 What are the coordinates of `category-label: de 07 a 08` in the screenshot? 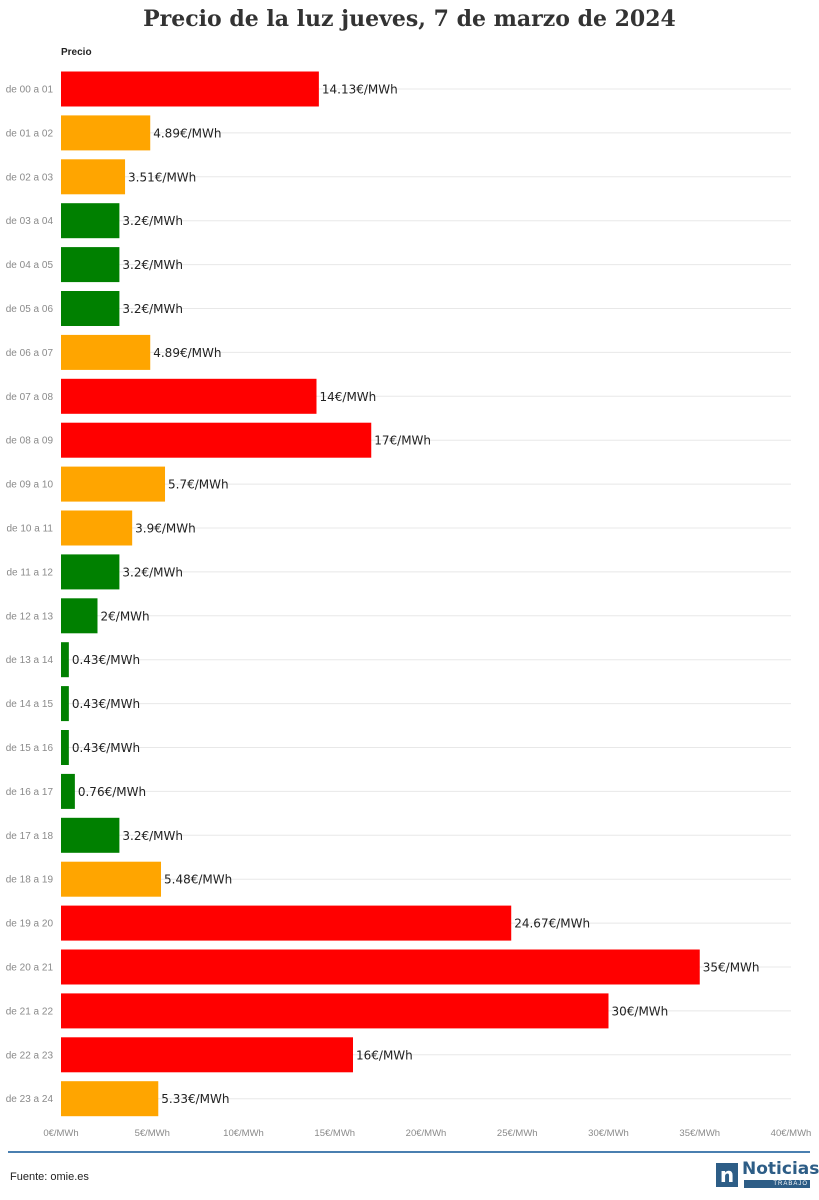 It's located at (30, 397).